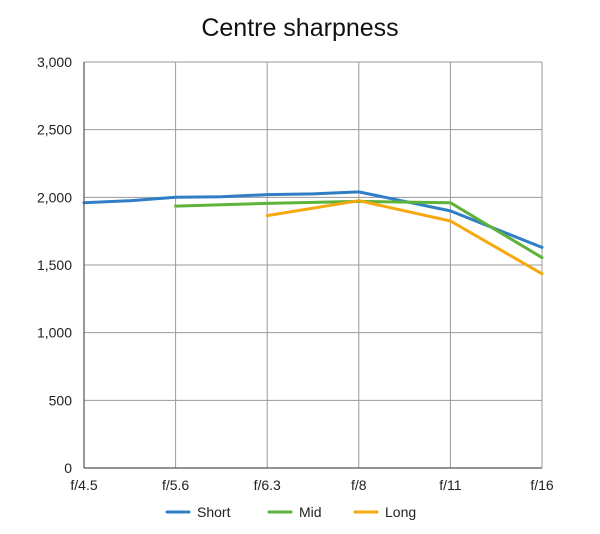 The height and width of the screenshot is (534, 600). I want to click on y-tick-label: 0, so click(68, 468).